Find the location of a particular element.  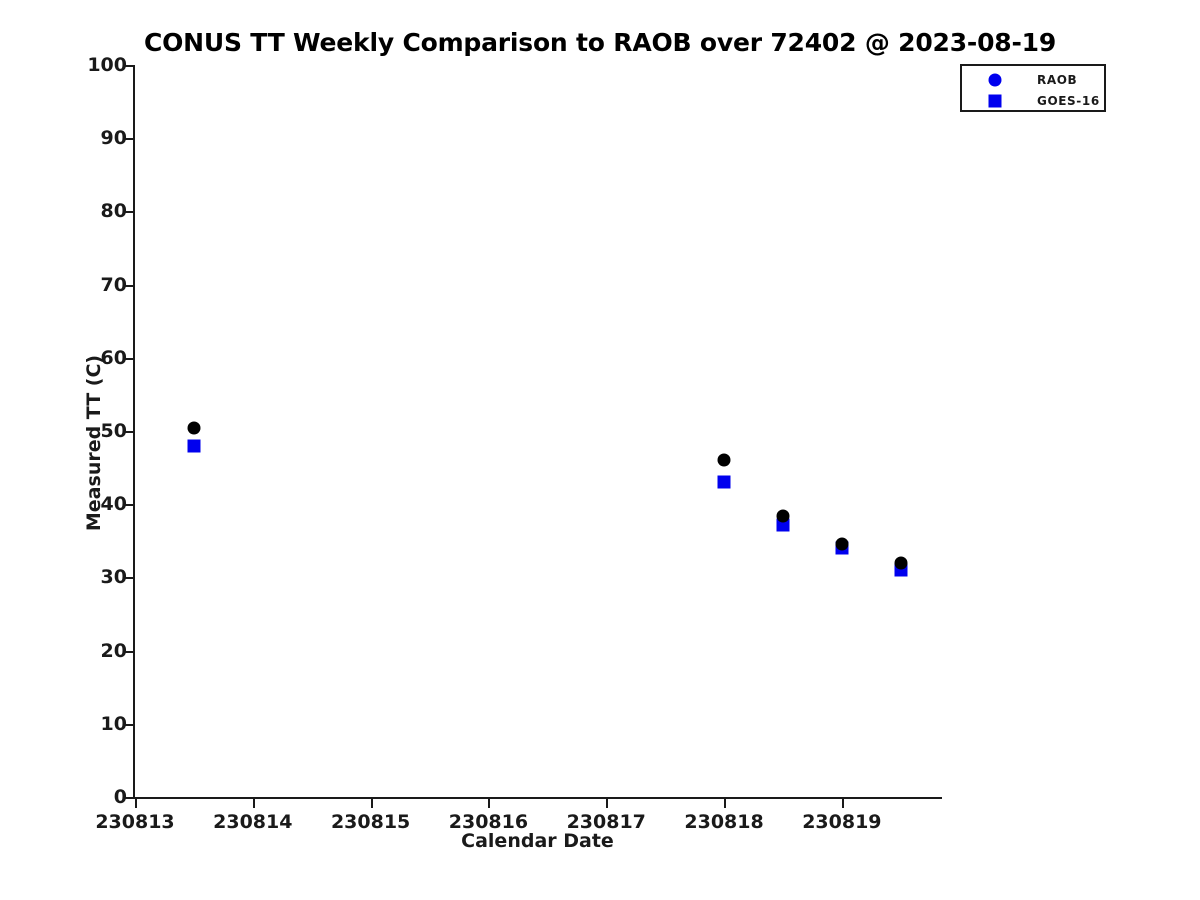

legend-entry: RAOB is located at coordinates (1033, 79).